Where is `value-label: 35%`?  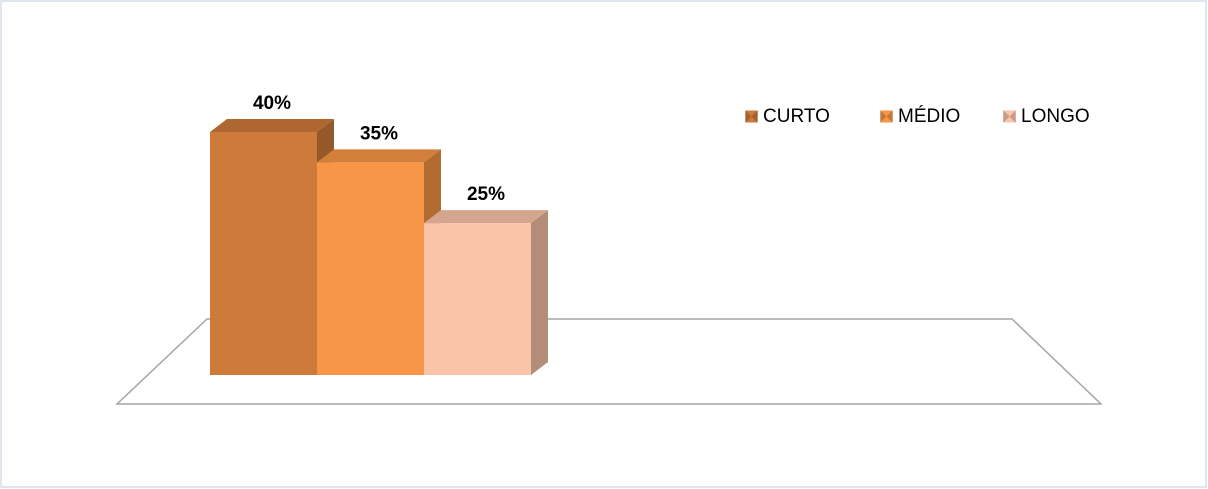 value-label: 35% is located at coordinates (379, 133).